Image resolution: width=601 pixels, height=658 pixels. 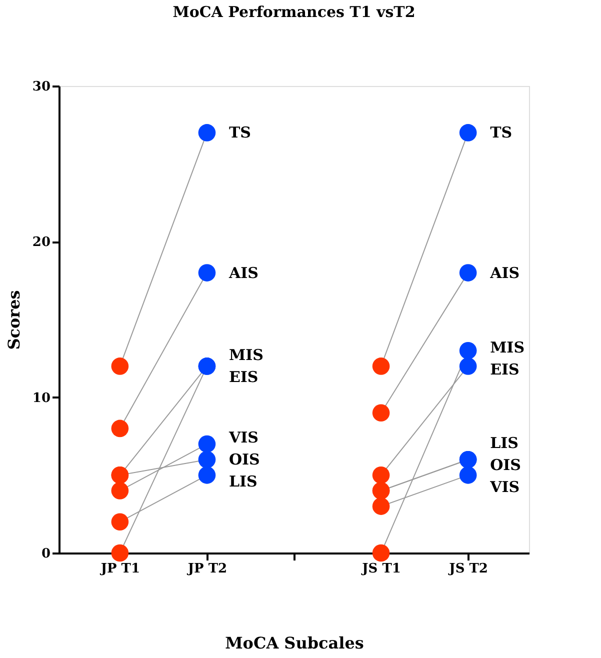 What do you see at coordinates (14, 320) in the screenshot?
I see `y-axis-title: Scores` at bounding box center [14, 320].